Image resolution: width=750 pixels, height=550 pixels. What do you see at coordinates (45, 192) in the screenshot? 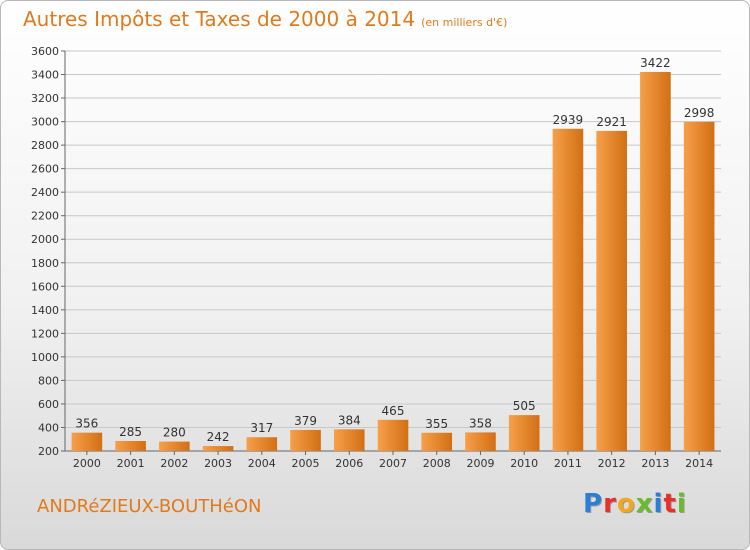
I see `y-tick-label: 2400` at bounding box center [45, 192].